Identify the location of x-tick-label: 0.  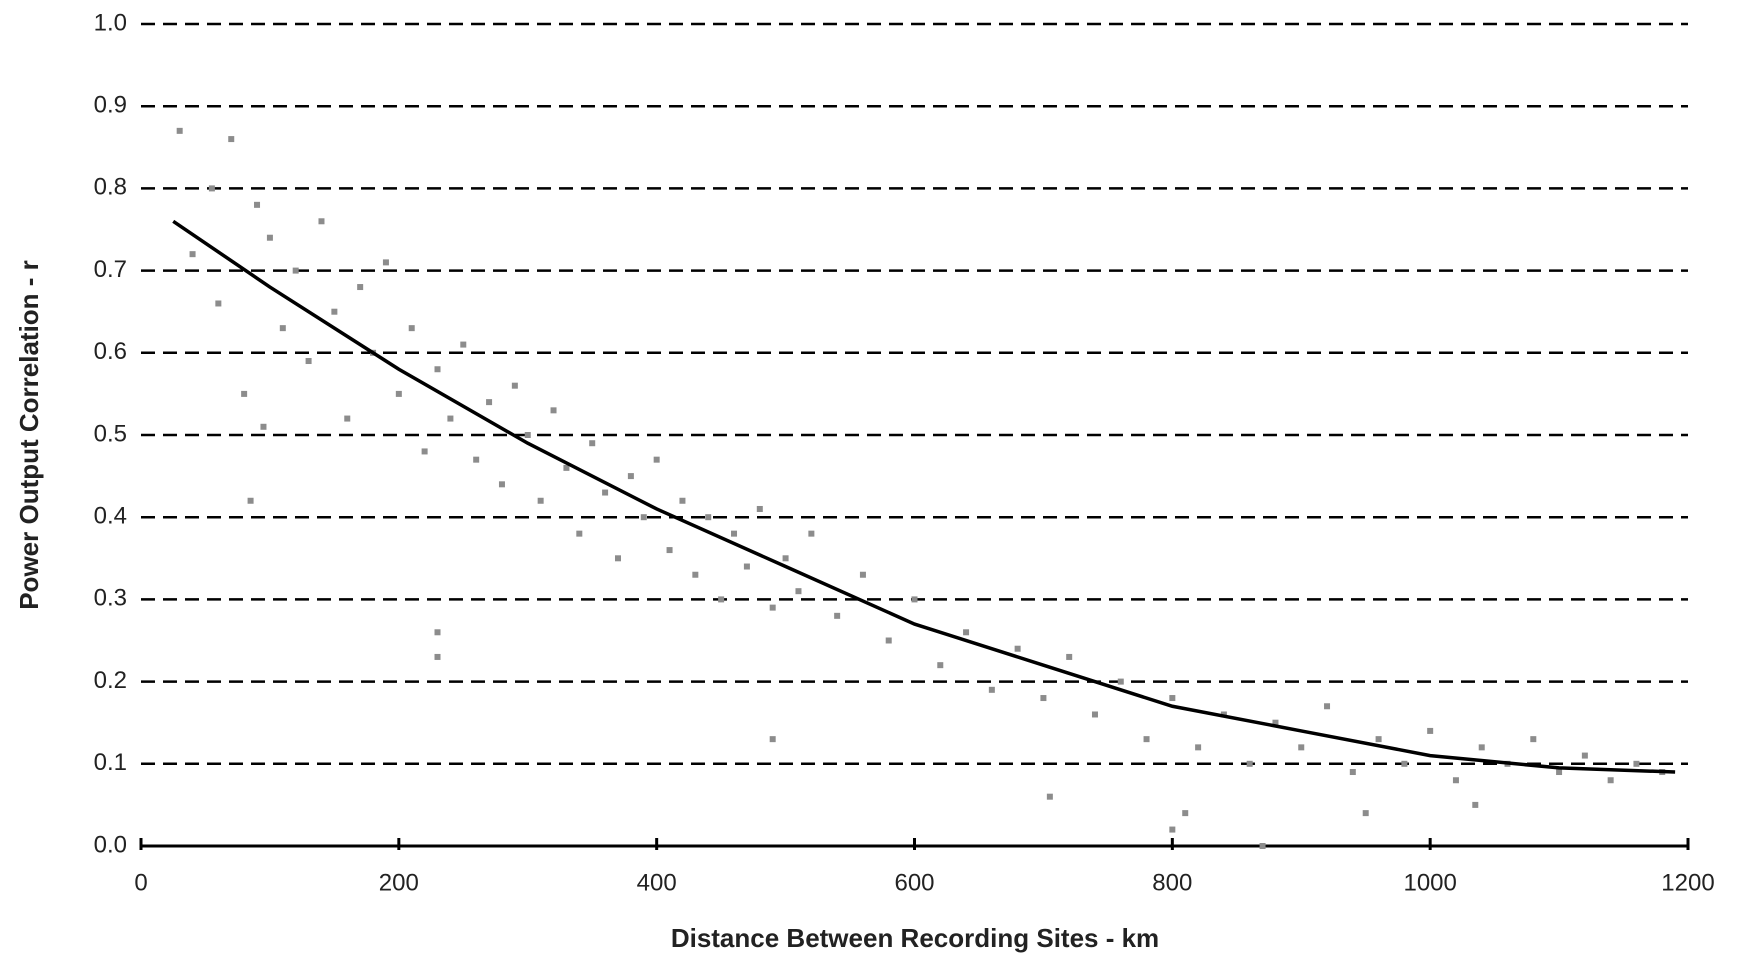
(140, 882).